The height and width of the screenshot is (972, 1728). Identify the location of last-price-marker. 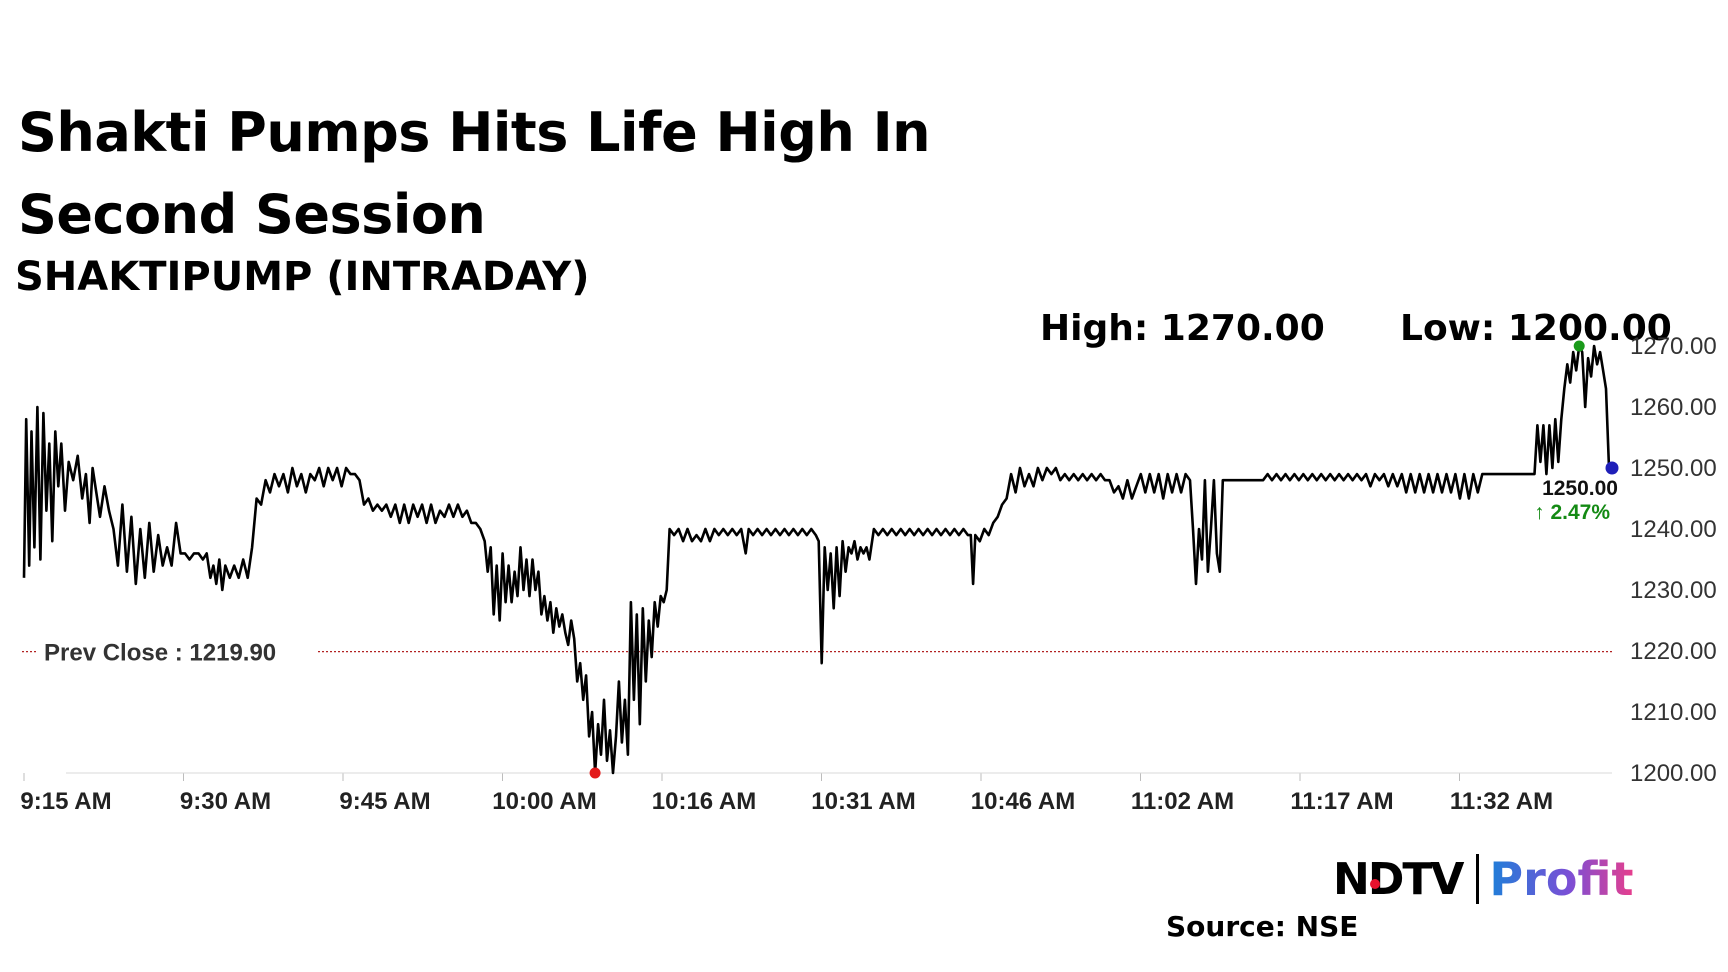
(1612, 468).